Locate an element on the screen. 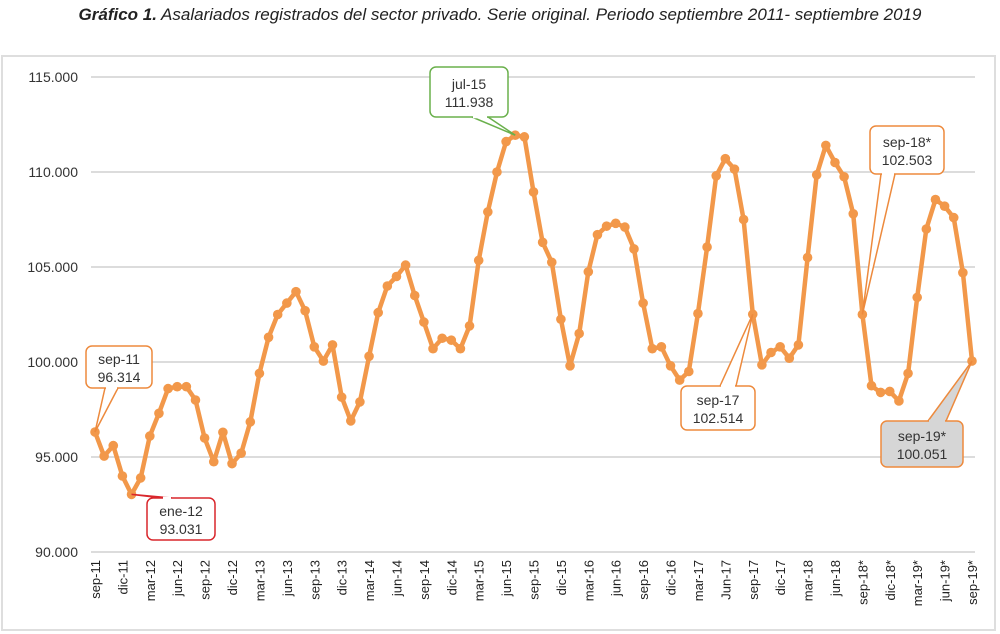 Image resolution: width=1000 pixels, height=634 pixels. annotation-value: 111.938 is located at coordinates (469, 102).